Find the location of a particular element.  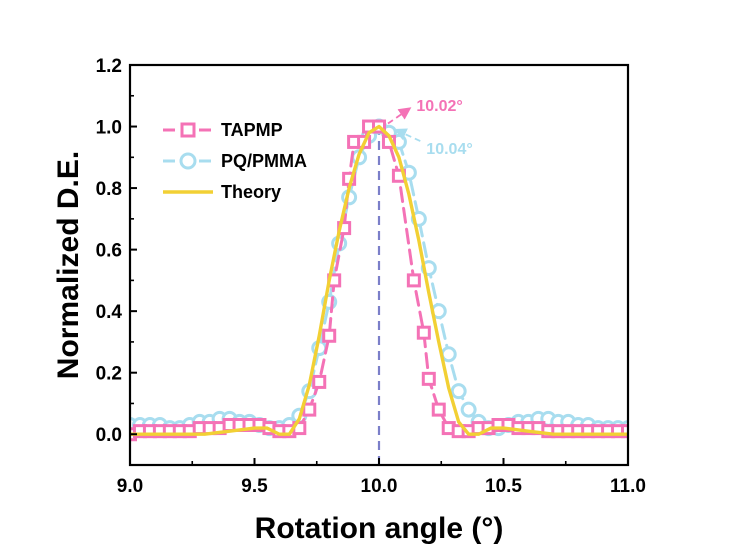

legend-label: PQ/PMMA is located at coordinates (264, 161).